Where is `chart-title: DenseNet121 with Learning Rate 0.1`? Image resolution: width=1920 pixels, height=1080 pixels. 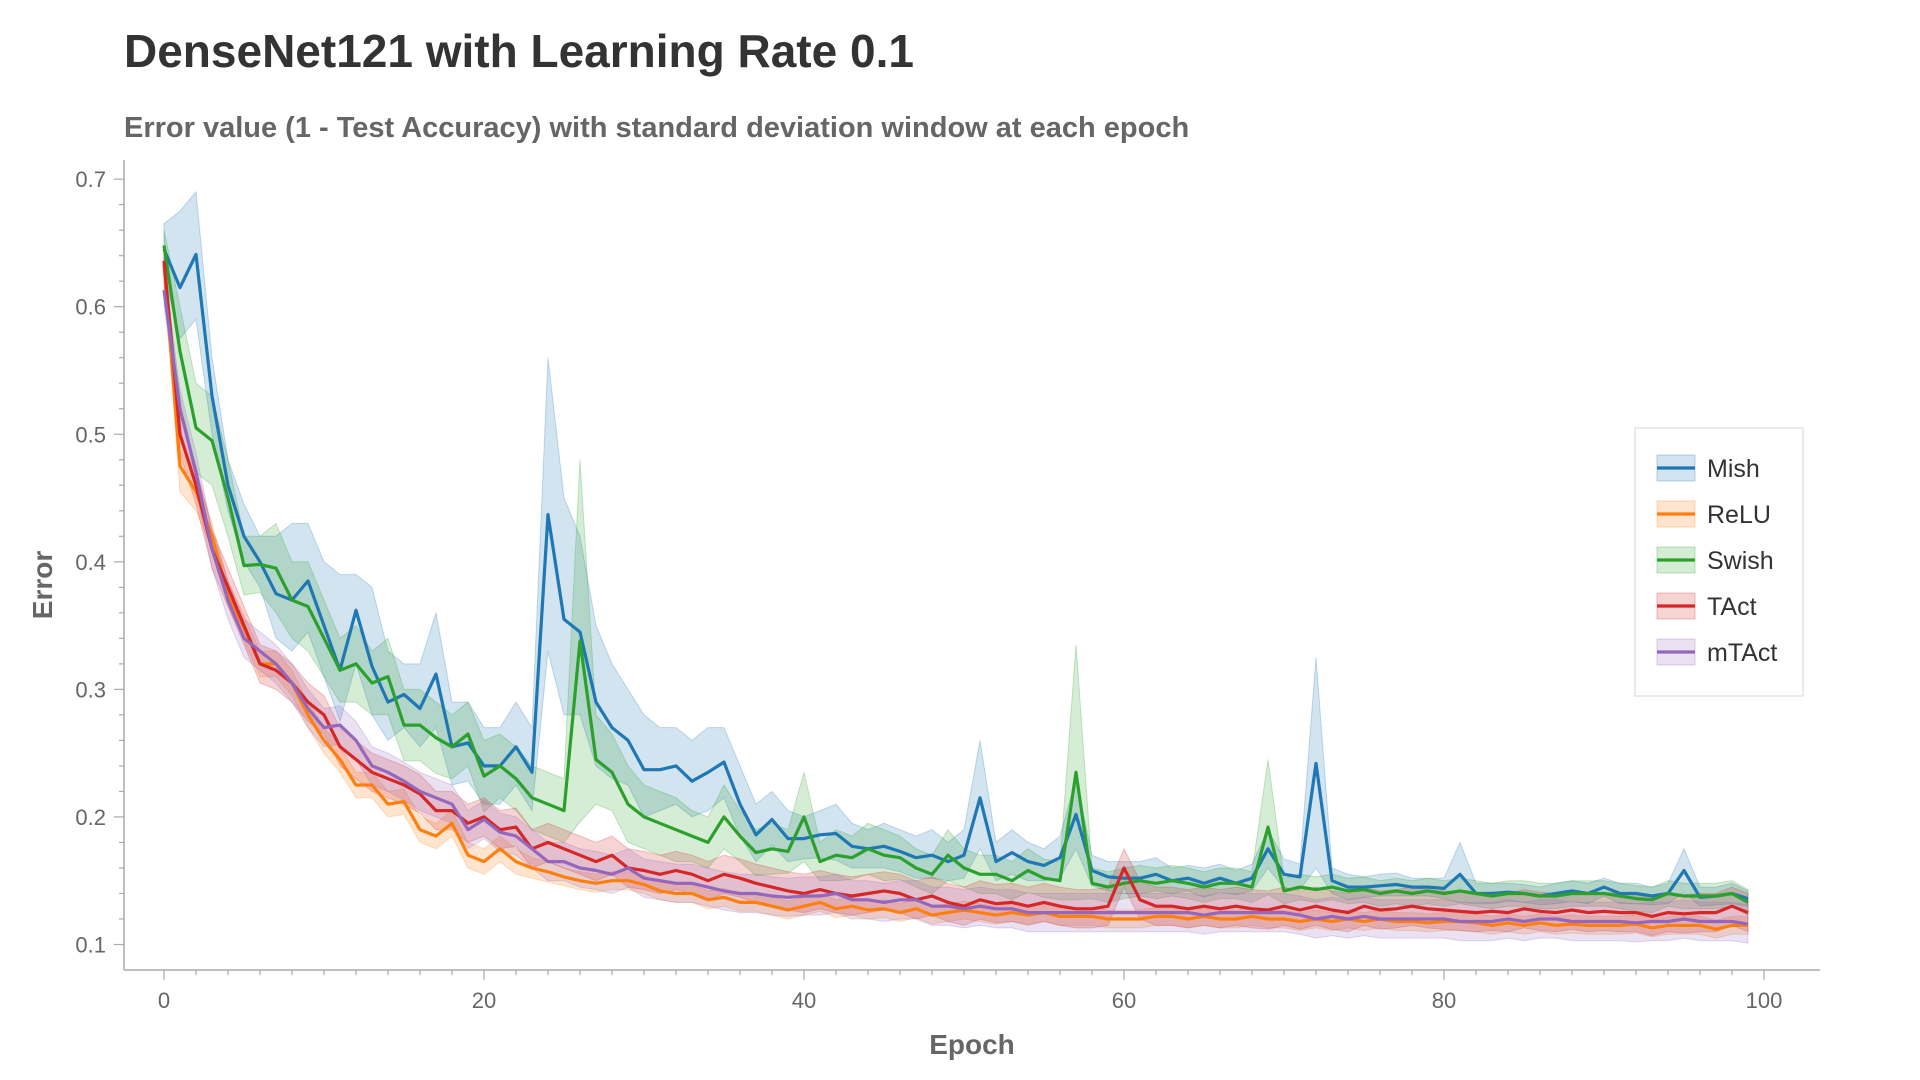 chart-title: DenseNet121 with Learning Rate 0.1 is located at coordinates (519, 51).